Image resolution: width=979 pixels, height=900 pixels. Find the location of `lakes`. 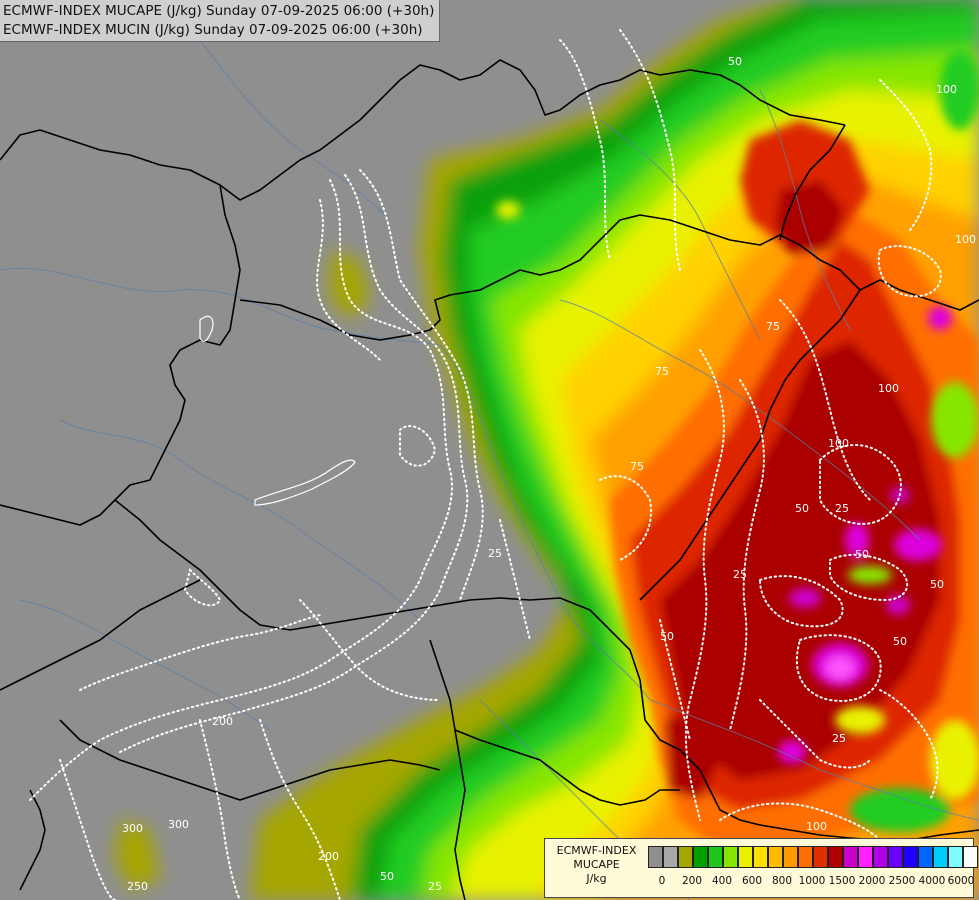

lakes is located at coordinates (277, 410).